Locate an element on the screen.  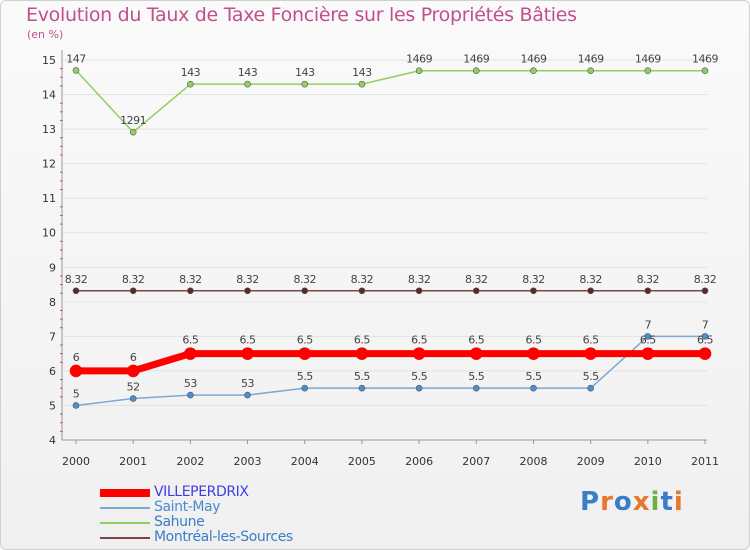
x-tick-label: 2003 is located at coordinates (248, 461).